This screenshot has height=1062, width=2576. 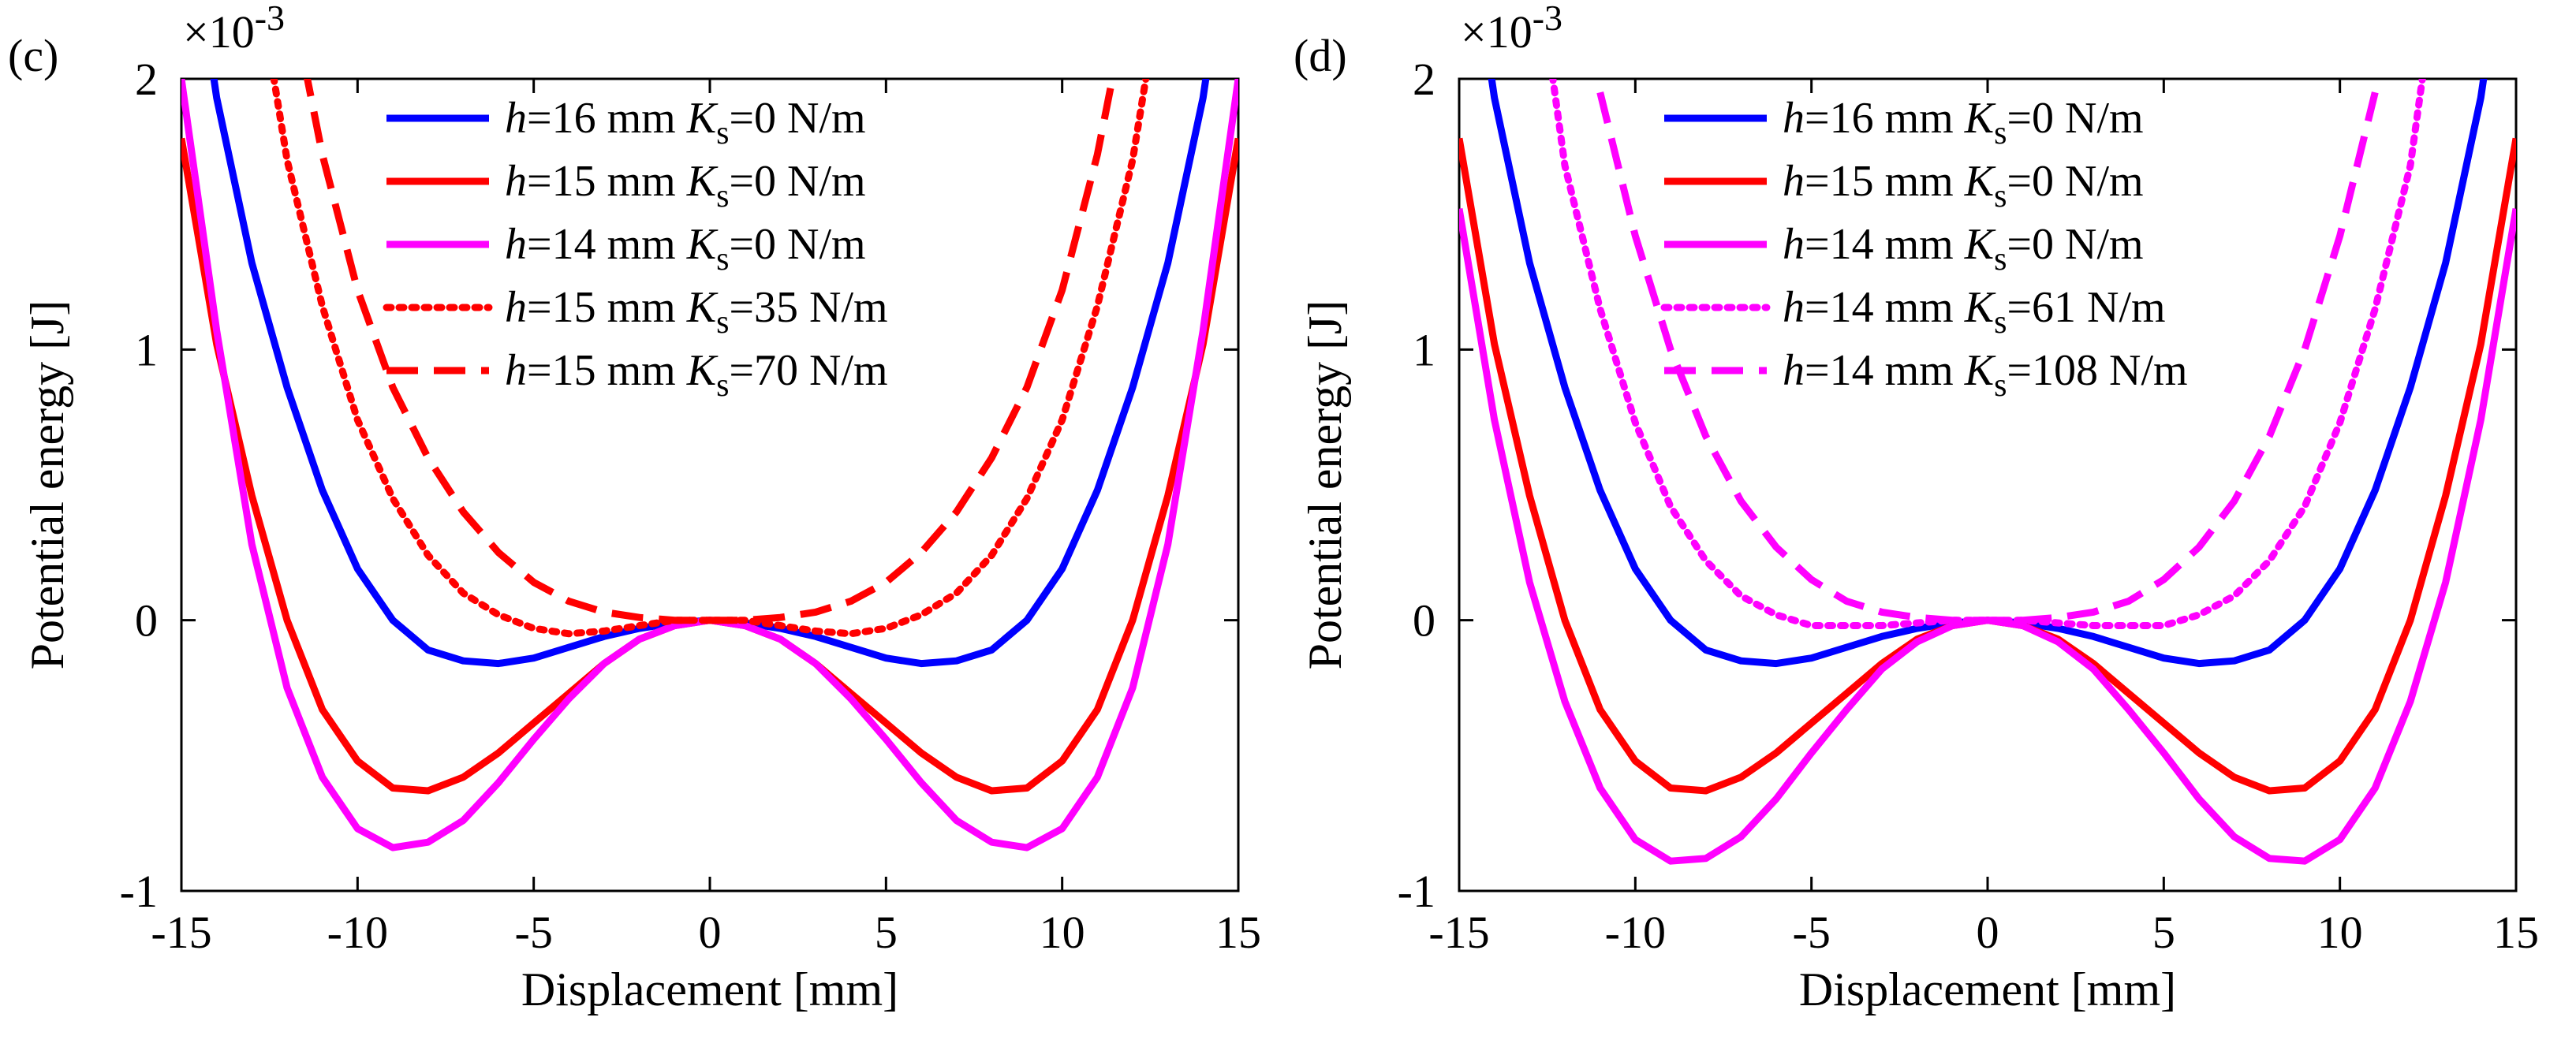 I want to click on legend-entry-label: h=16 mm Ks=0 N/m, so click(x=685, y=122).